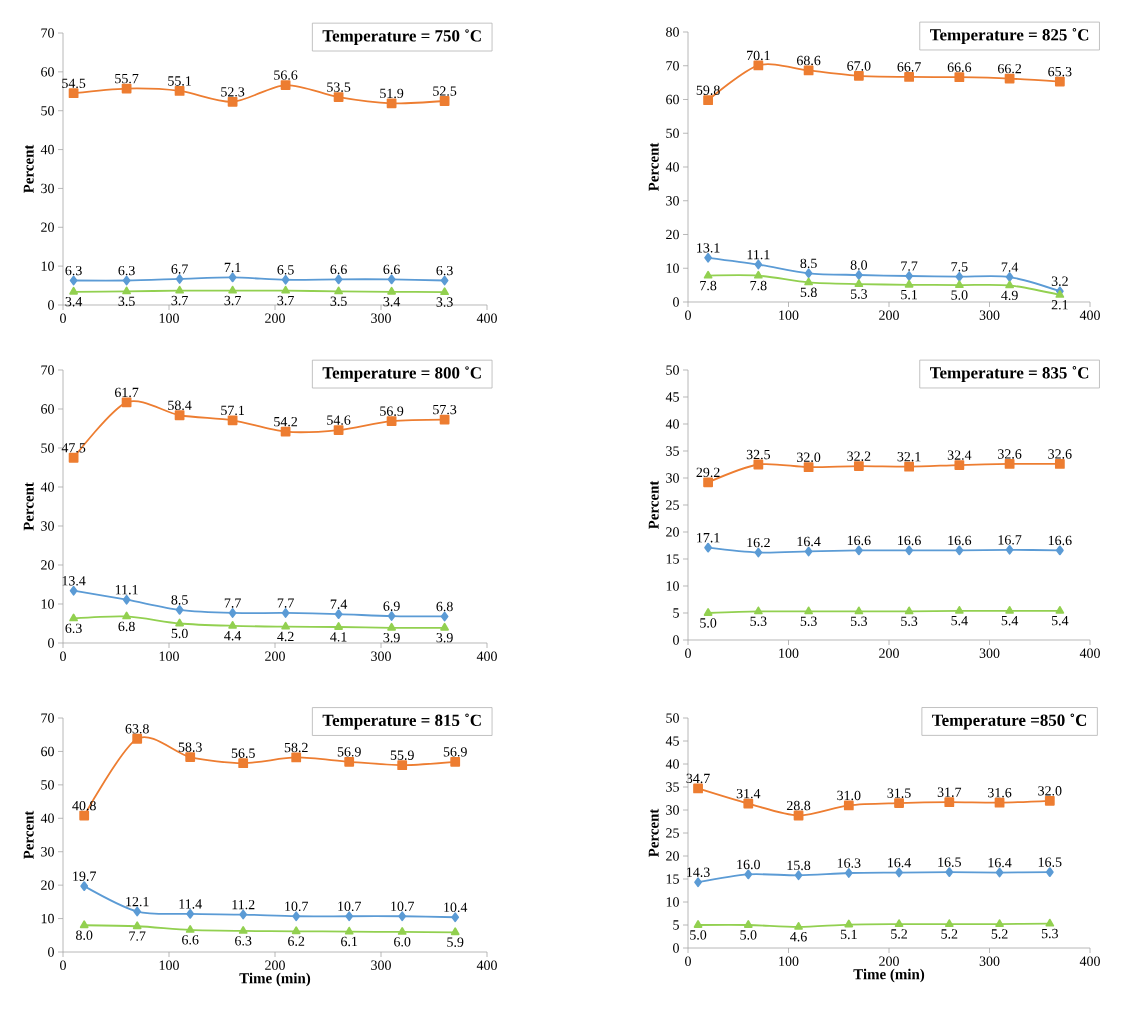 The image size is (1145, 1009). Describe the element at coordinates (296, 941) in the screenshot. I see `data-label: 6.2` at that location.